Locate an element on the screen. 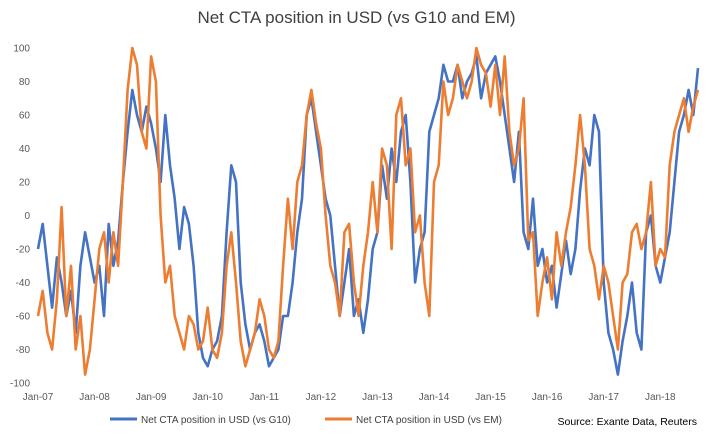  y-tick-label: -80 is located at coordinates (23, 350).